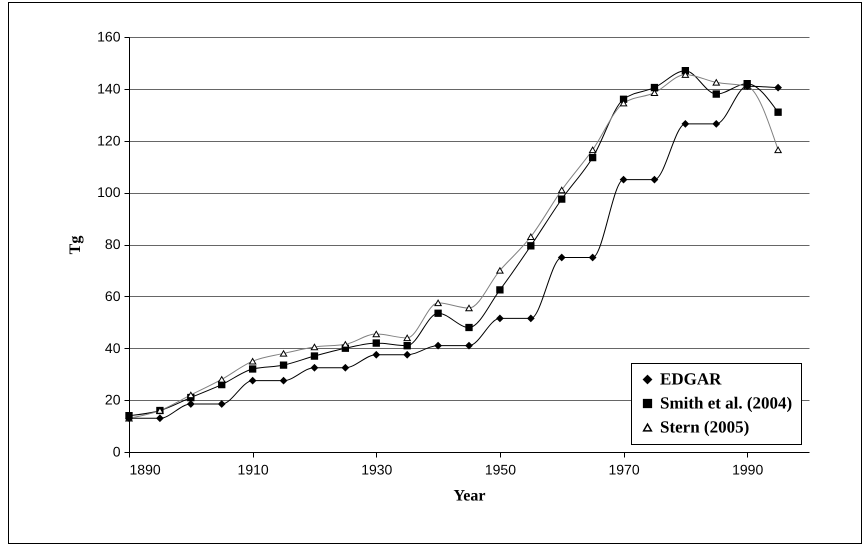 This screenshot has height=548, width=868. What do you see at coordinates (705, 427) in the screenshot?
I see `legend-label: Stern (2005)` at bounding box center [705, 427].